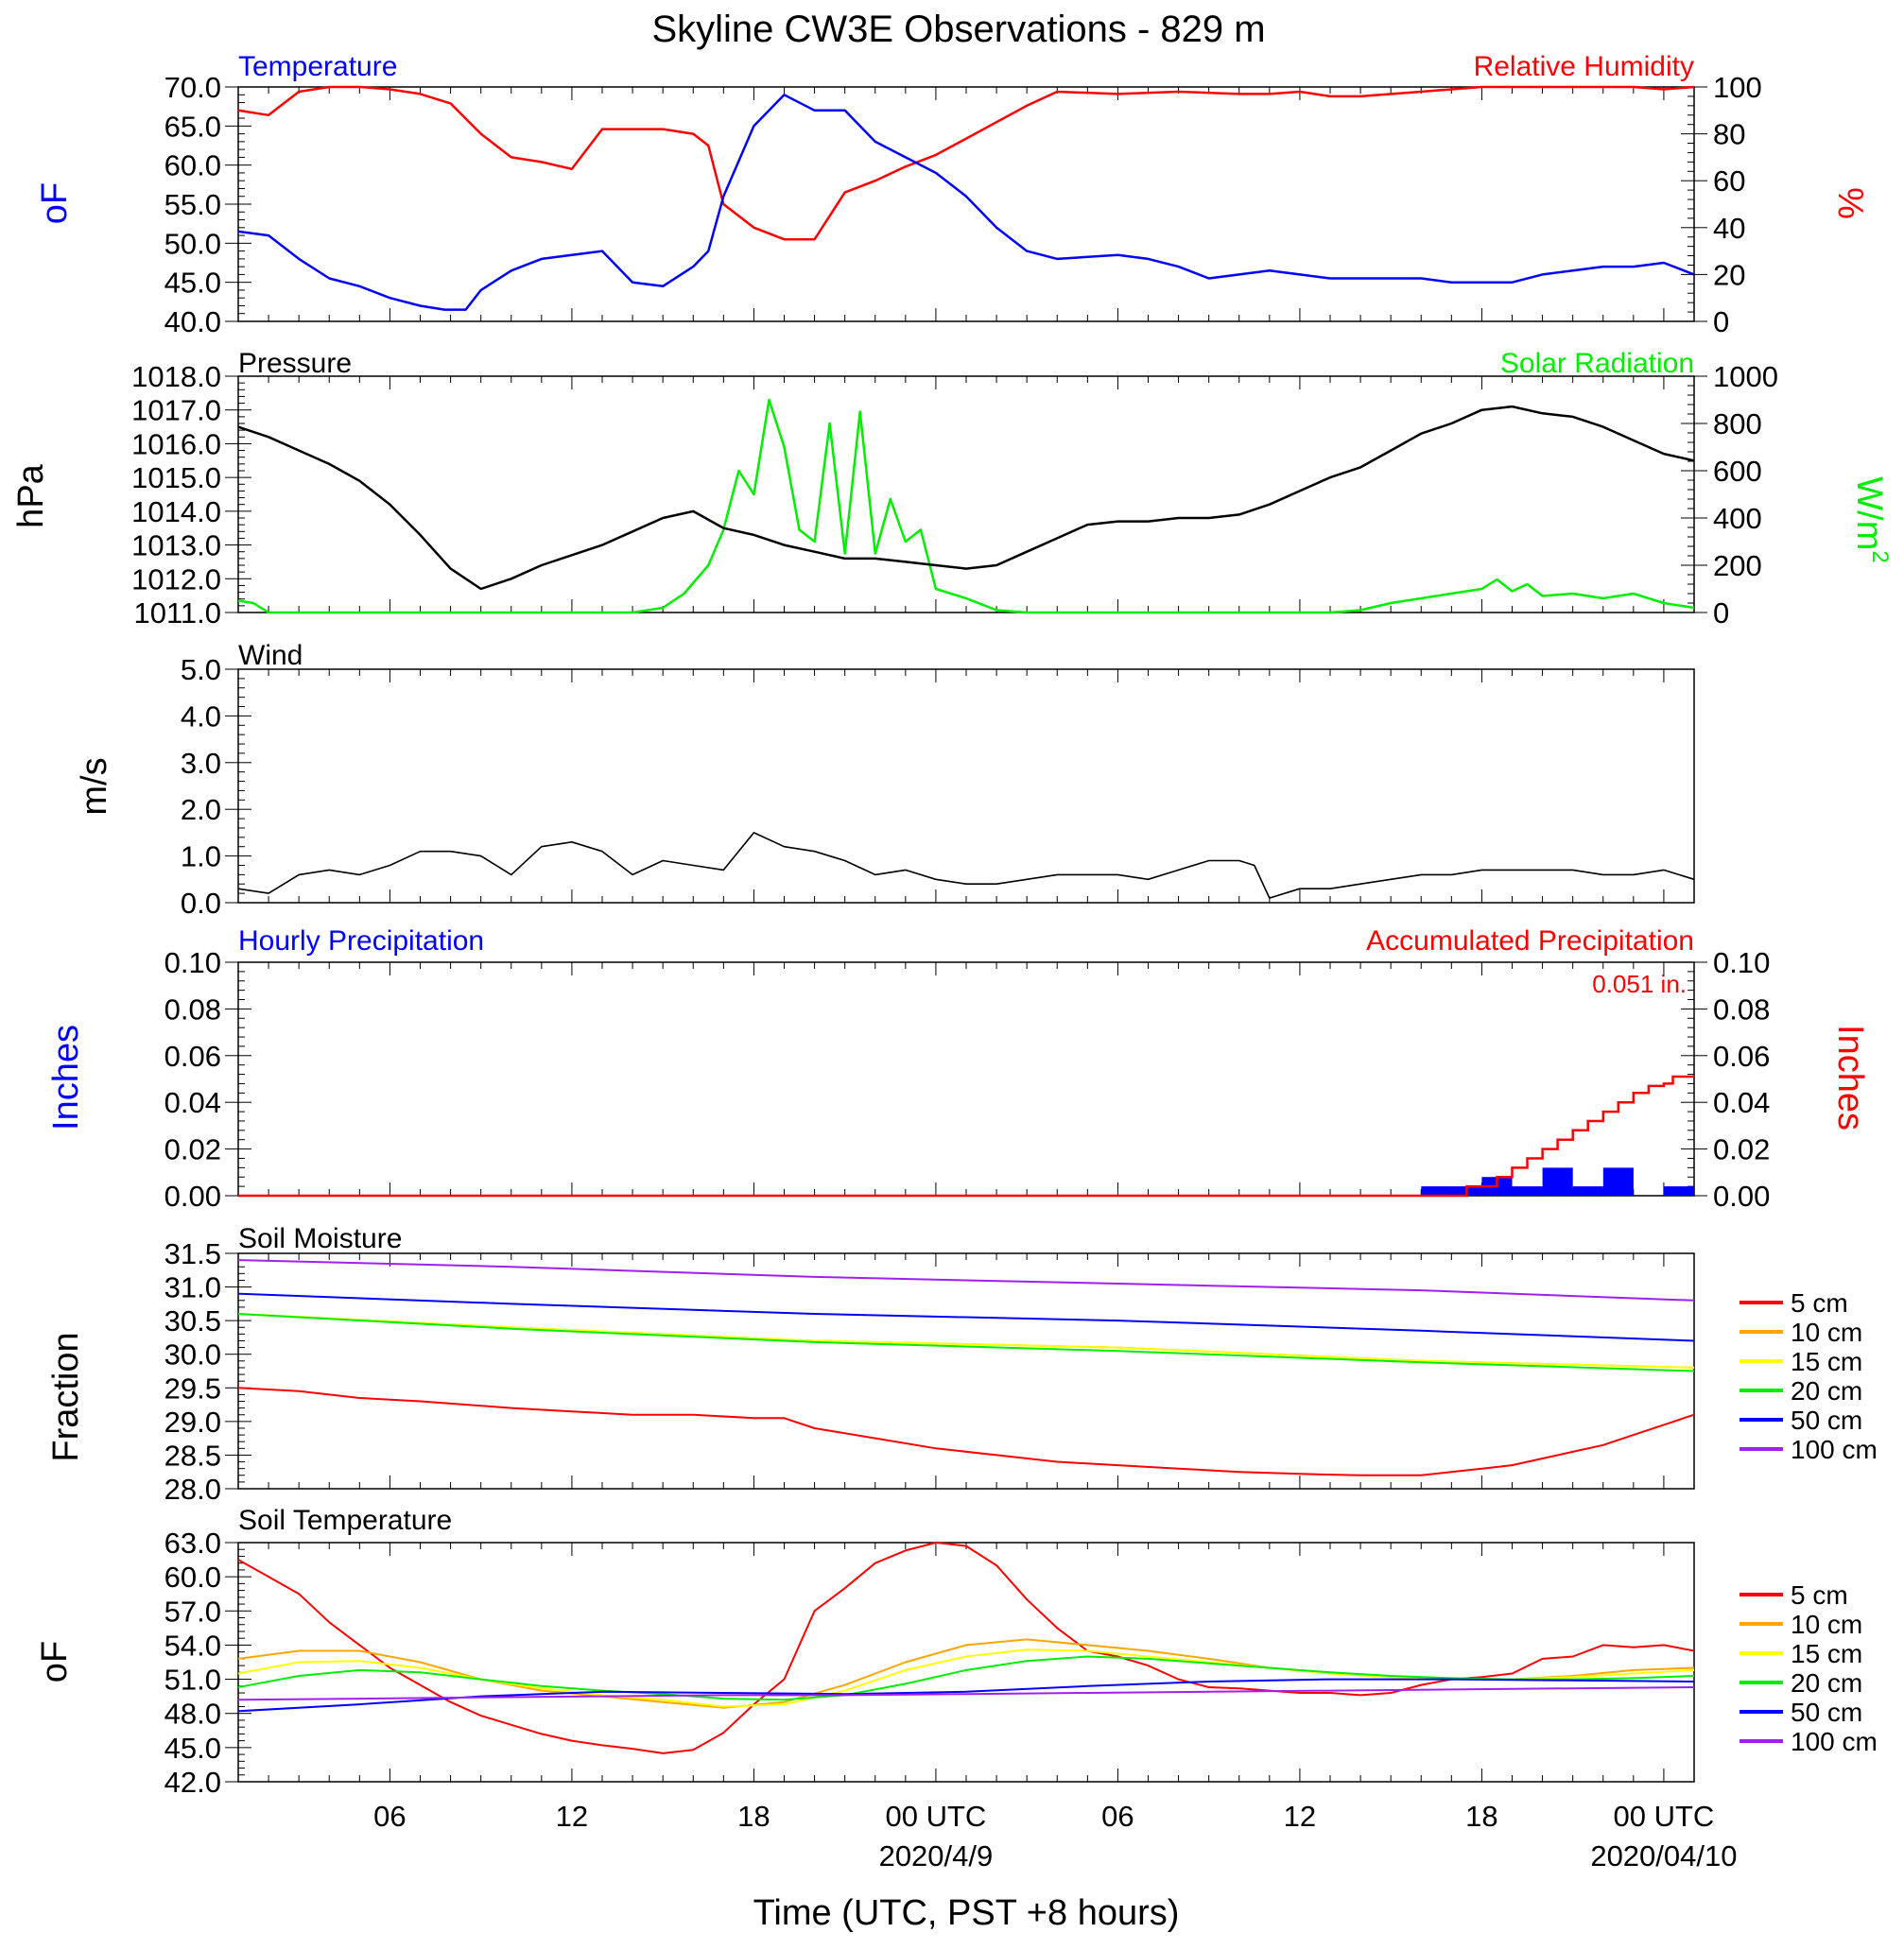  What do you see at coordinates (1738, 518) in the screenshot?
I see `y-tick-label-right: 400` at bounding box center [1738, 518].